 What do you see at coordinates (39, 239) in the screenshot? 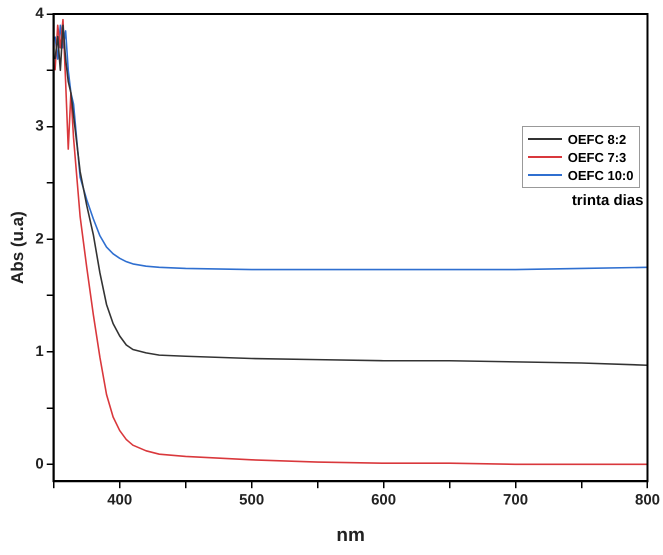
I see `y-tick-label: 2` at bounding box center [39, 239].